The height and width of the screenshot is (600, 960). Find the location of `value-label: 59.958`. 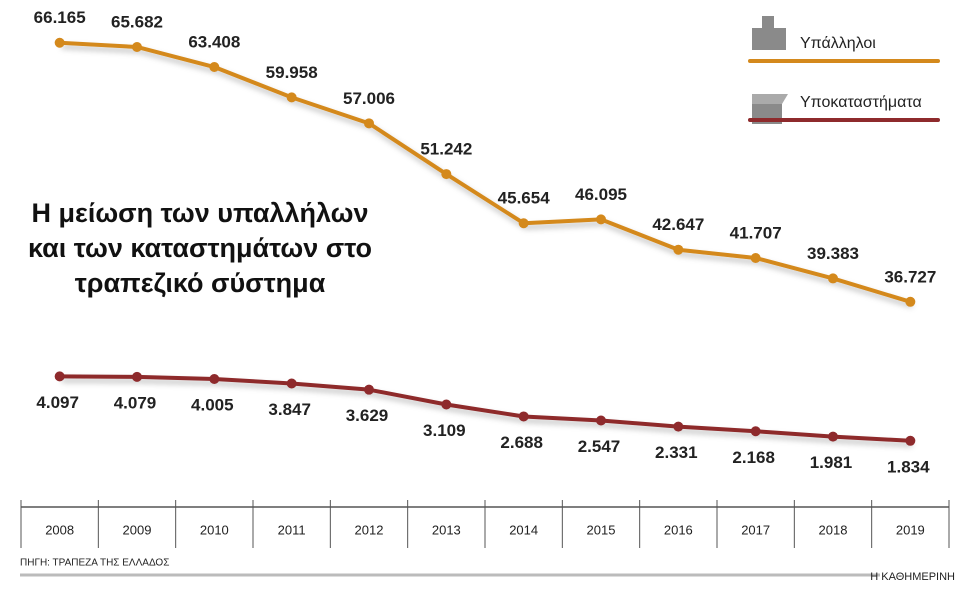

value-label: 59.958 is located at coordinates (292, 72).